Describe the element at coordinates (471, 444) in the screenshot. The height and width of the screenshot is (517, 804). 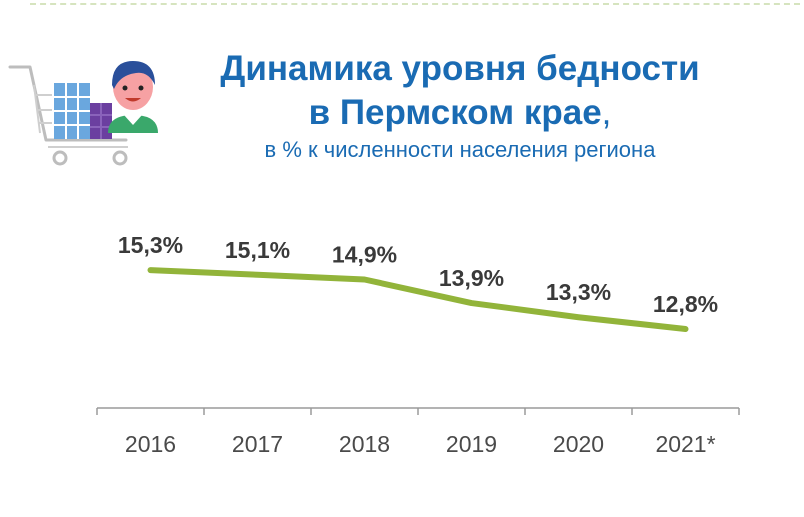
I see `x-tick-label: 2019` at that location.